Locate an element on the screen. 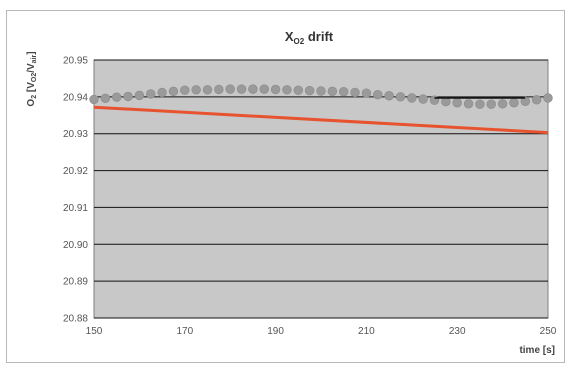  y-tick-label: 20.89 is located at coordinates (75, 282).